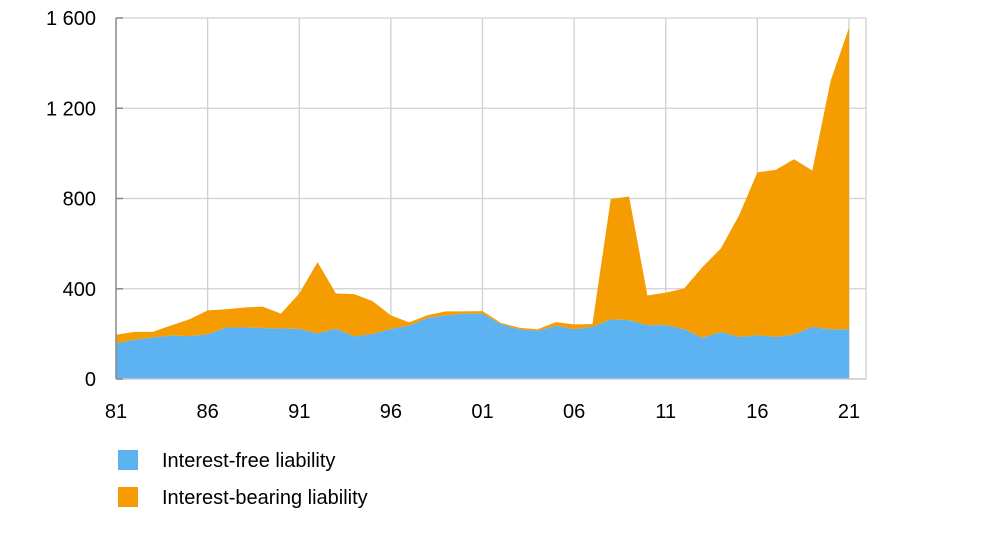  I want to click on x-tick-label: 11, so click(665, 412).